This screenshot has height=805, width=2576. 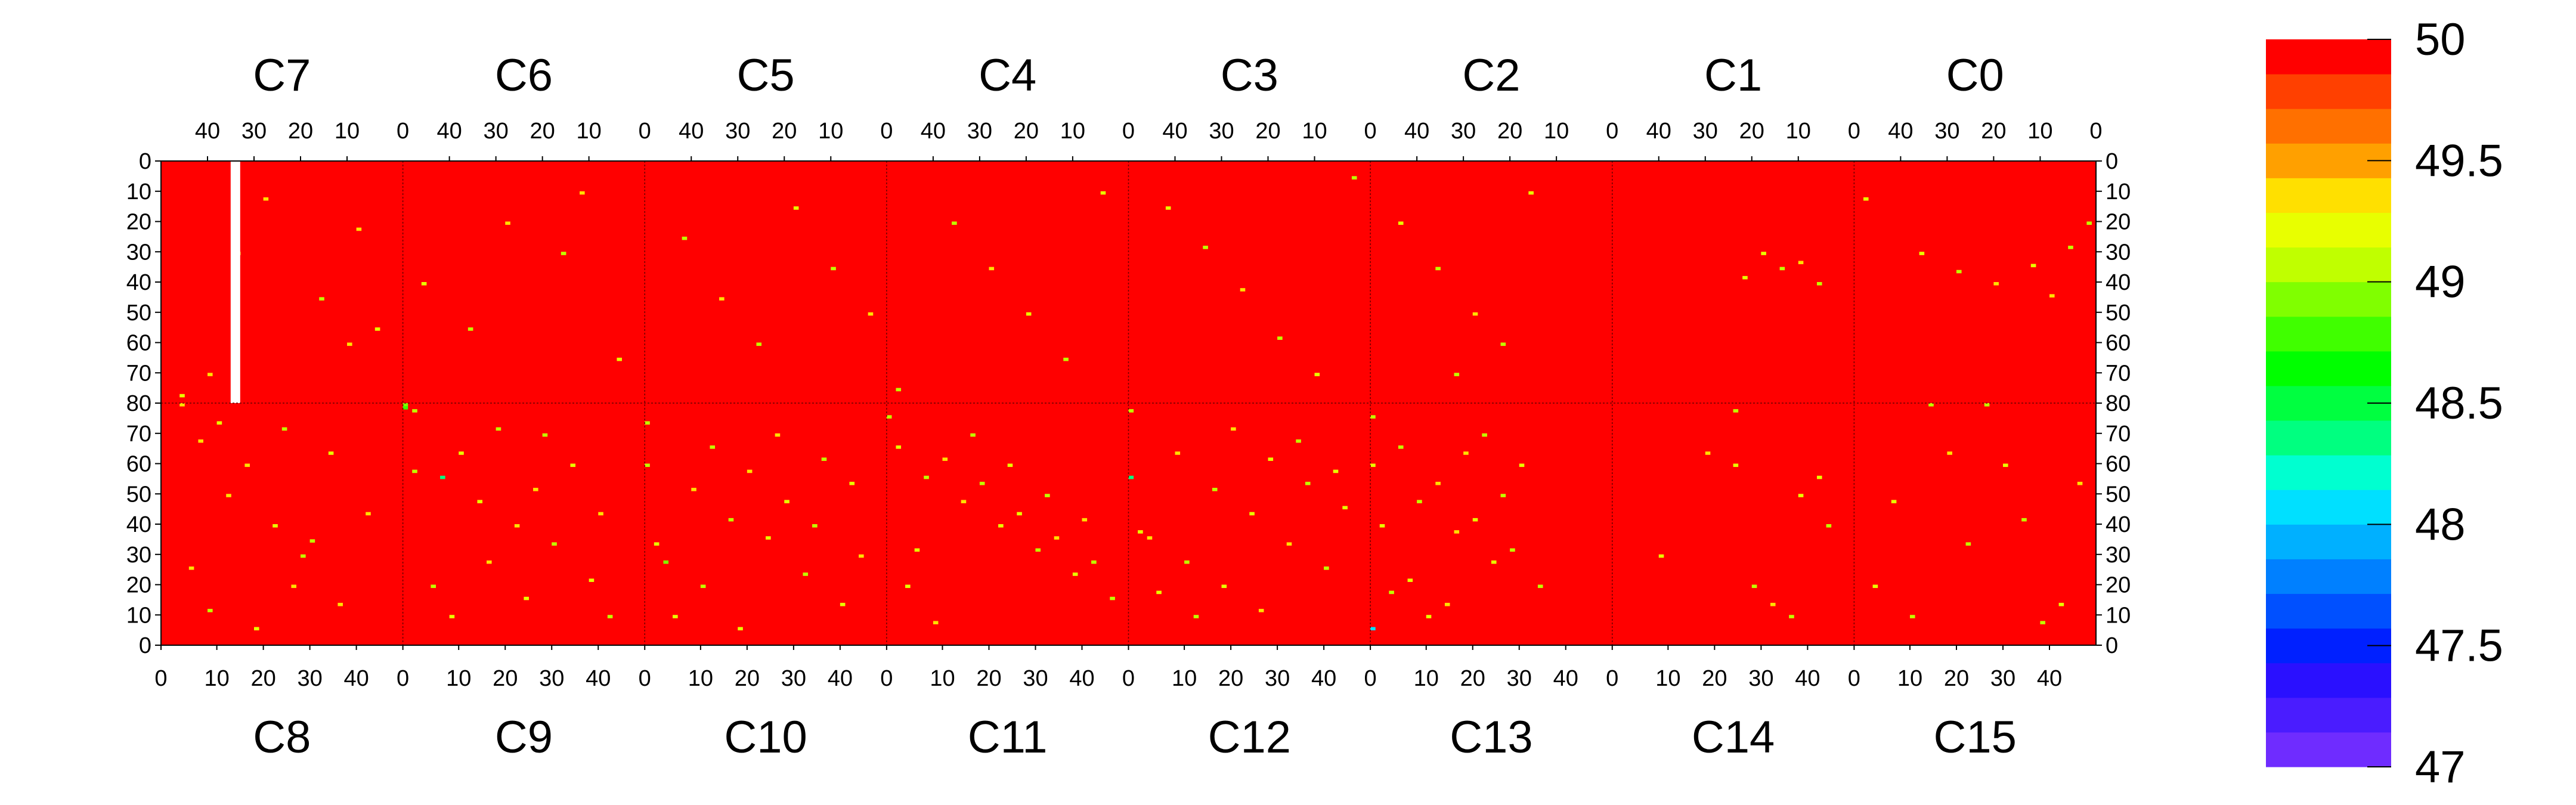 What do you see at coordinates (2441, 524) in the screenshot?
I see `colorbar-tick-label: 48` at bounding box center [2441, 524].